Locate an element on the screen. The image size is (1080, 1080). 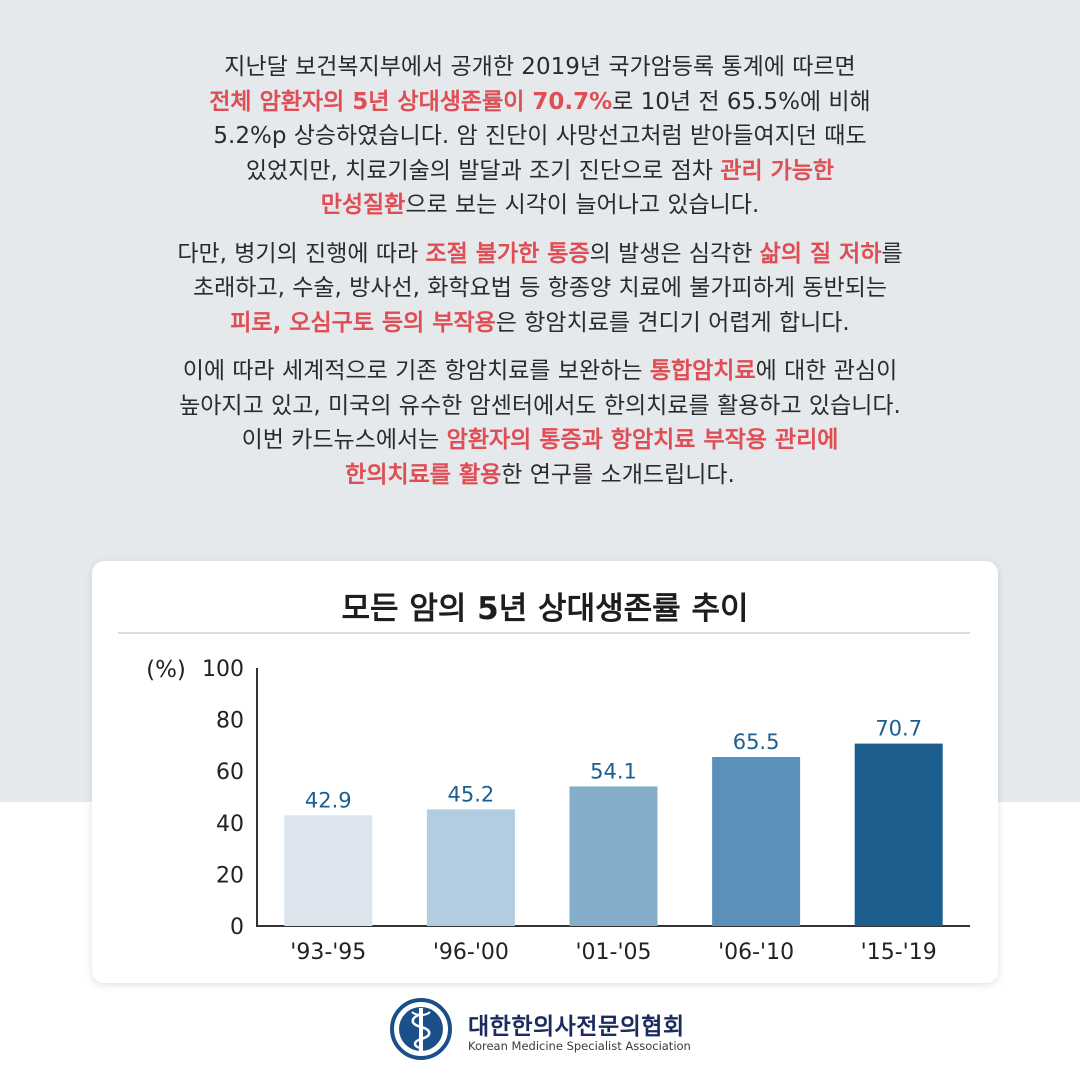
body-text: 다만, 병기의 진행에 따라 is located at coordinates (301, 253).